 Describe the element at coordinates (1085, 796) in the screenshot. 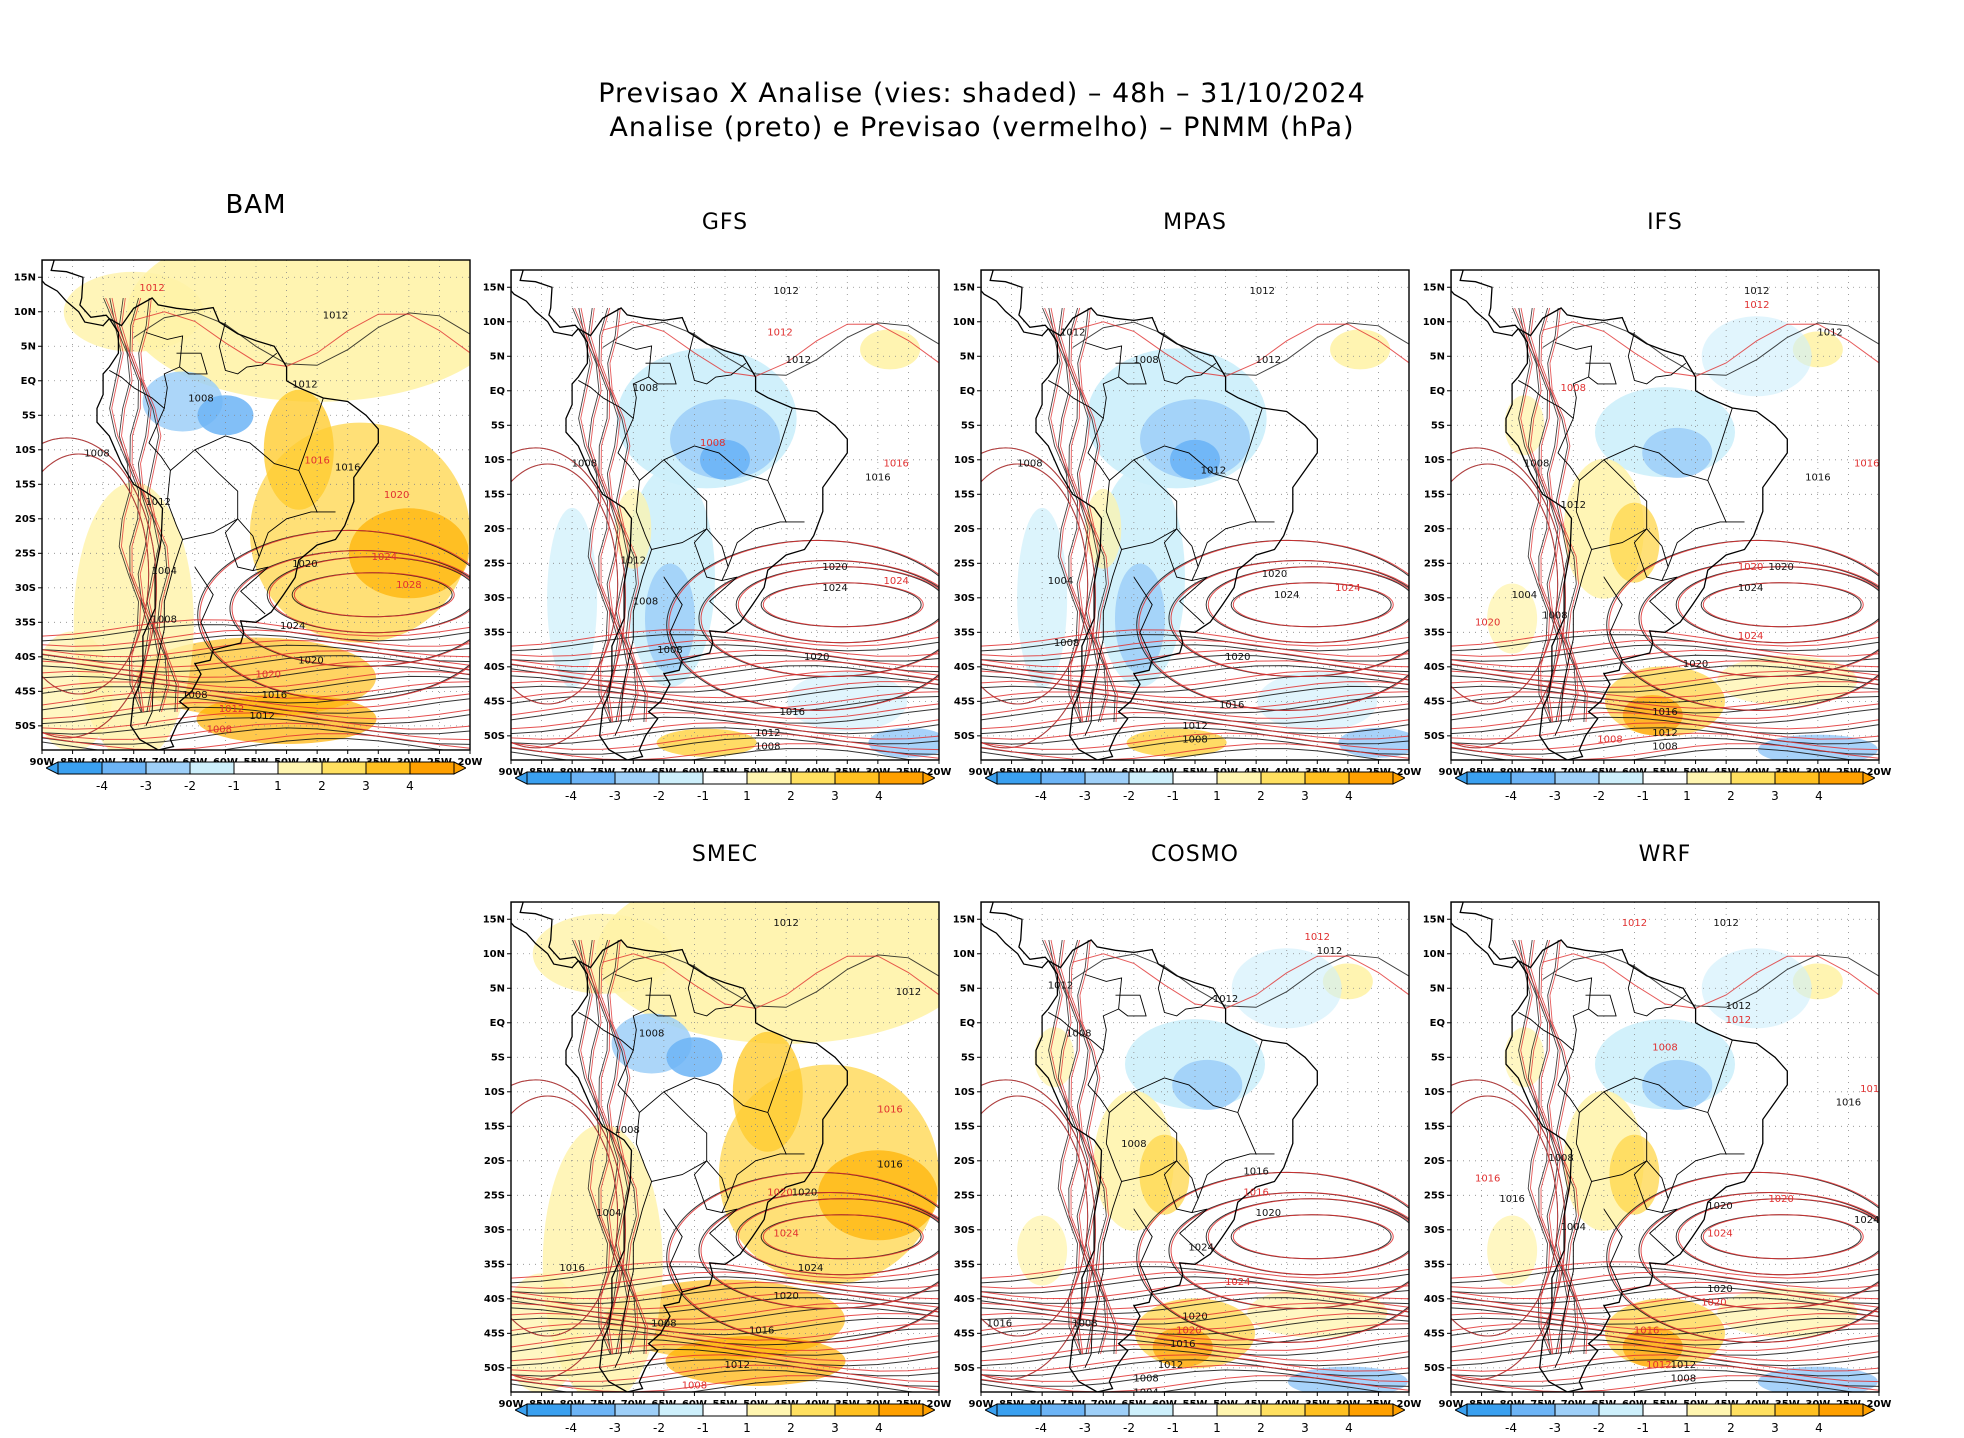

I see `colorbar-label: -3` at that location.